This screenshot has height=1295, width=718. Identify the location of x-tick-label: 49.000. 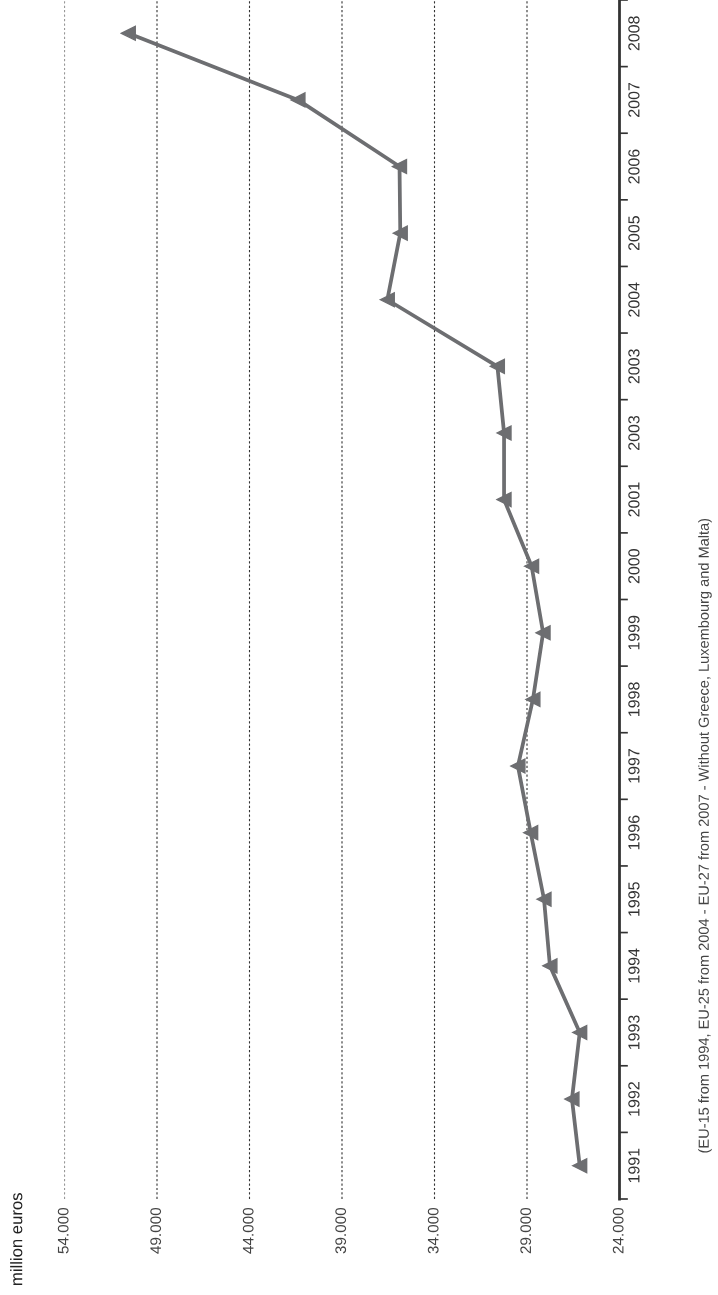
(156, 1230).